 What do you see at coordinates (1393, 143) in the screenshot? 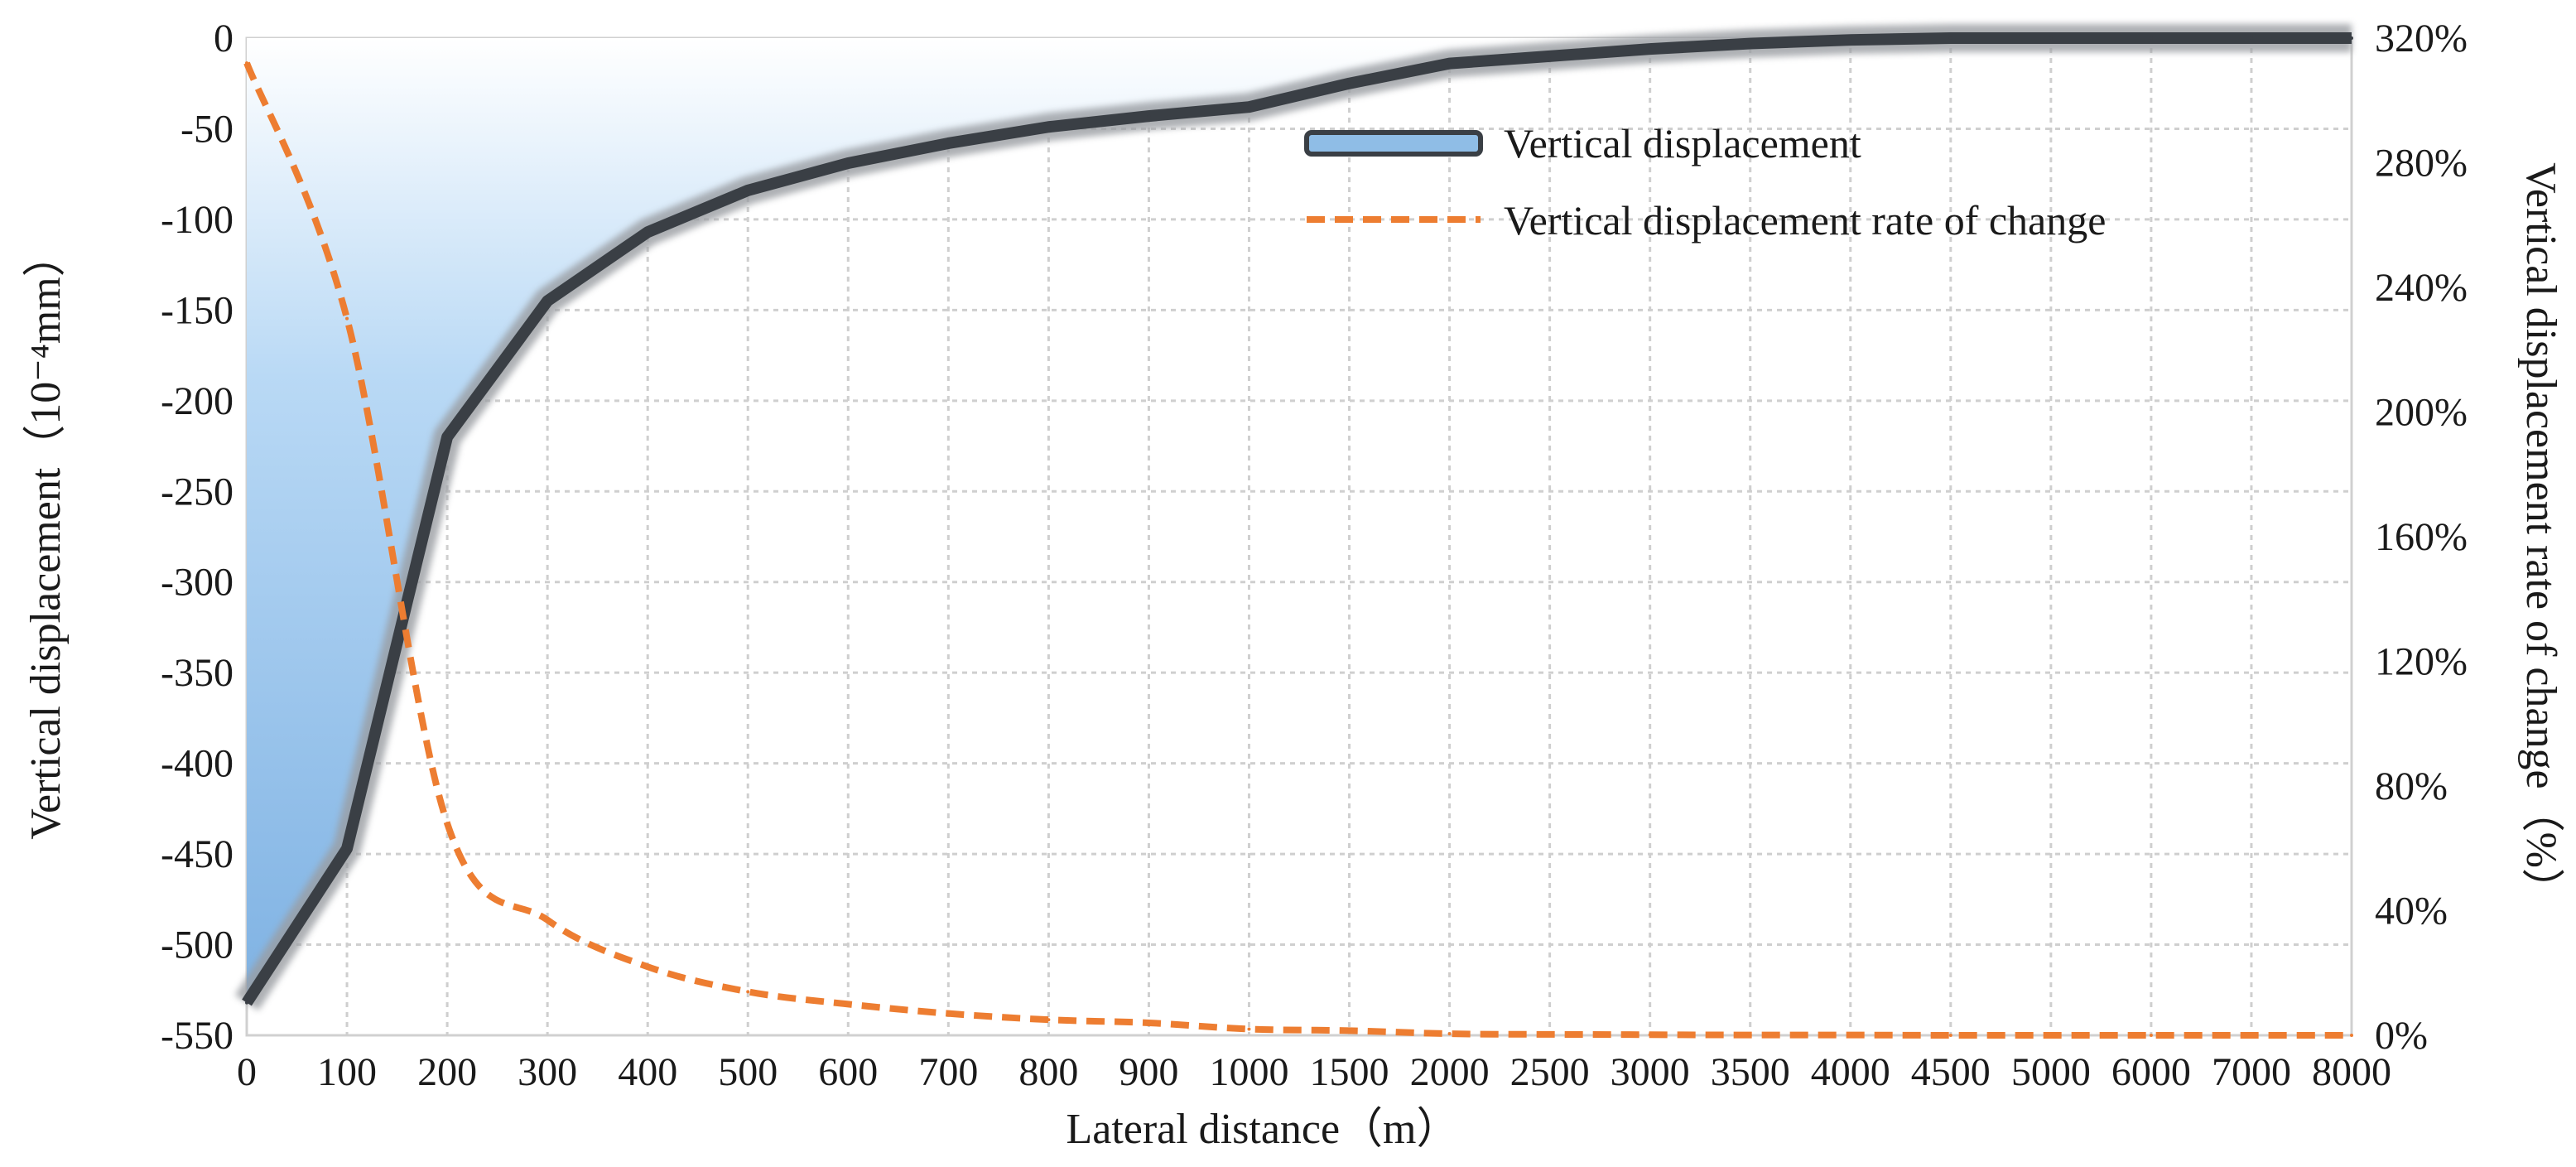
I see `legend-swatch-vertical-displacement` at bounding box center [1393, 143].